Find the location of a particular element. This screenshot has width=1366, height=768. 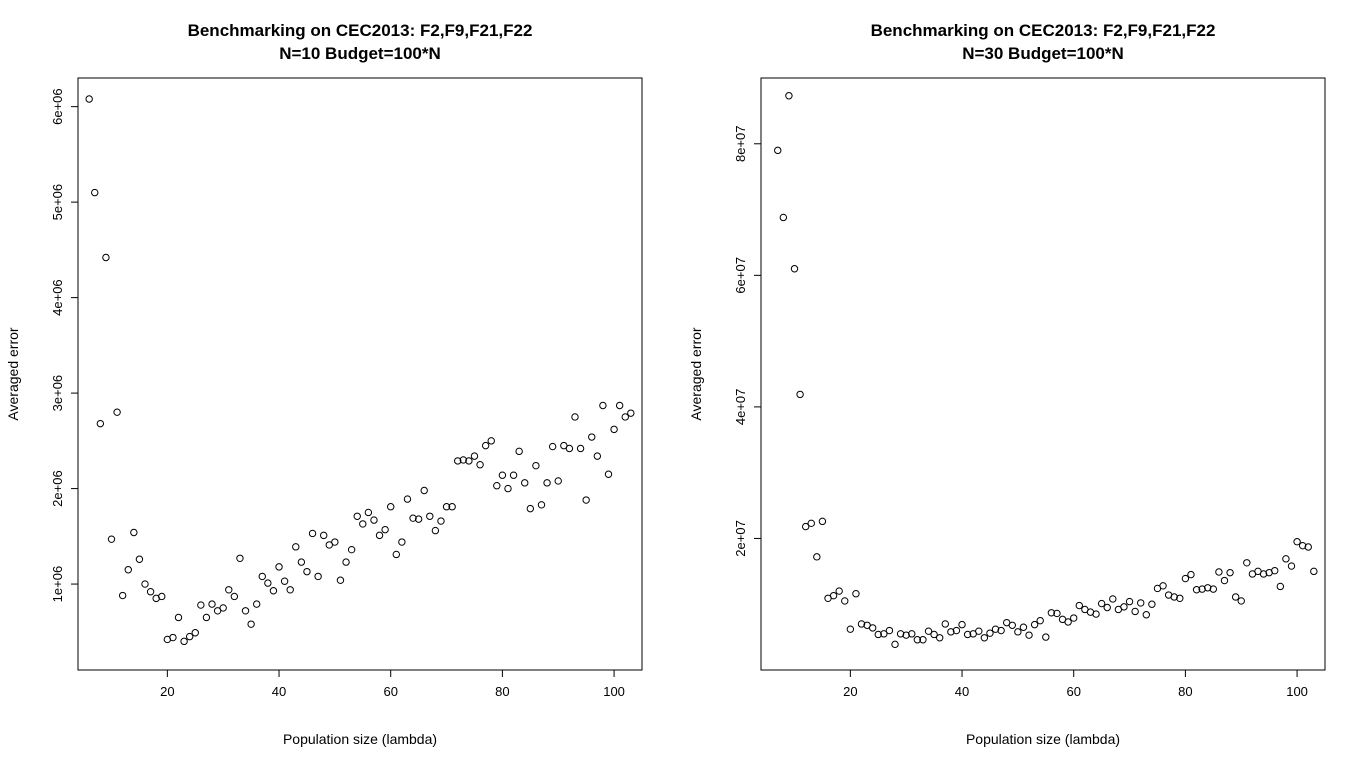

y-tick-label: 5e+06 is located at coordinates (57, 202).